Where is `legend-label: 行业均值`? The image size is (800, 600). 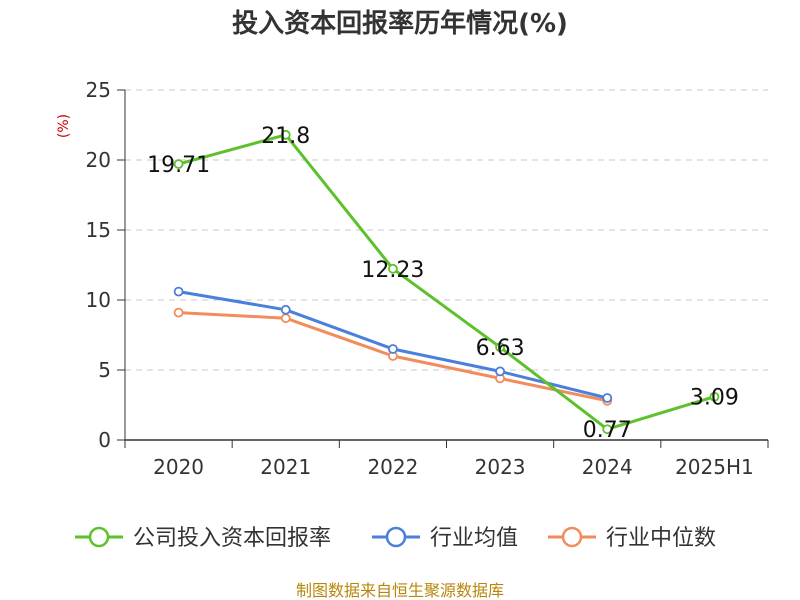 legend-label: 行业均值 is located at coordinates (474, 538).